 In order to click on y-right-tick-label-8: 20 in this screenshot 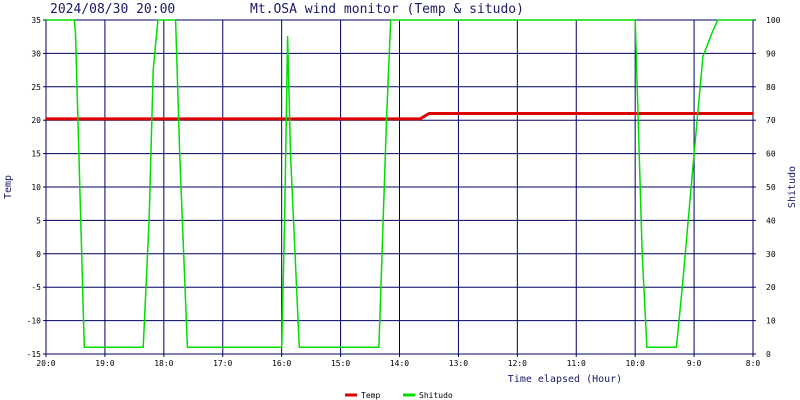, I will do `click(771, 287)`.